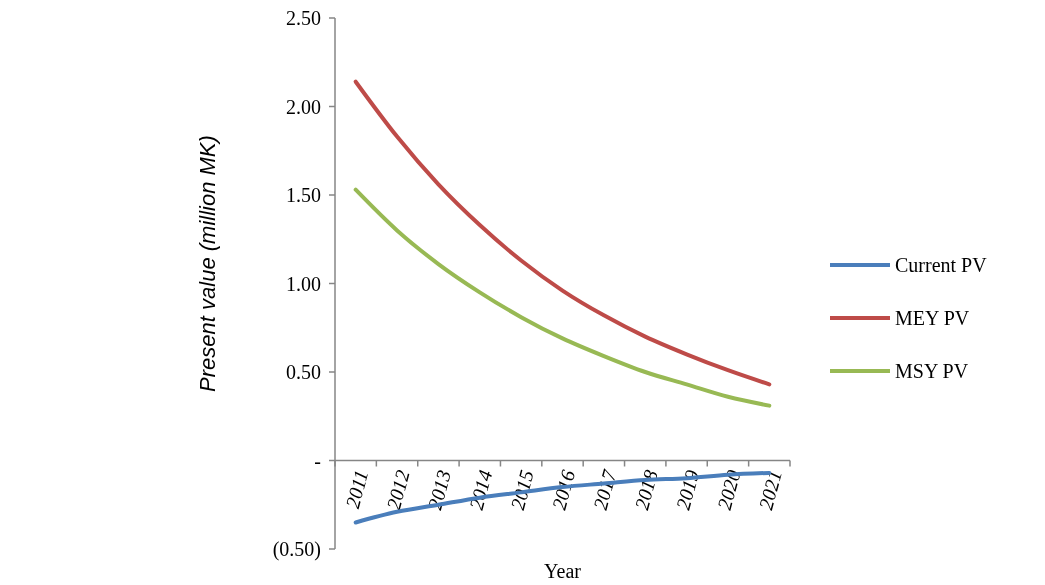 The width and height of the screenshot is (1045, 585). I want to click on x-tick-label: 2021, so click(770, 489).